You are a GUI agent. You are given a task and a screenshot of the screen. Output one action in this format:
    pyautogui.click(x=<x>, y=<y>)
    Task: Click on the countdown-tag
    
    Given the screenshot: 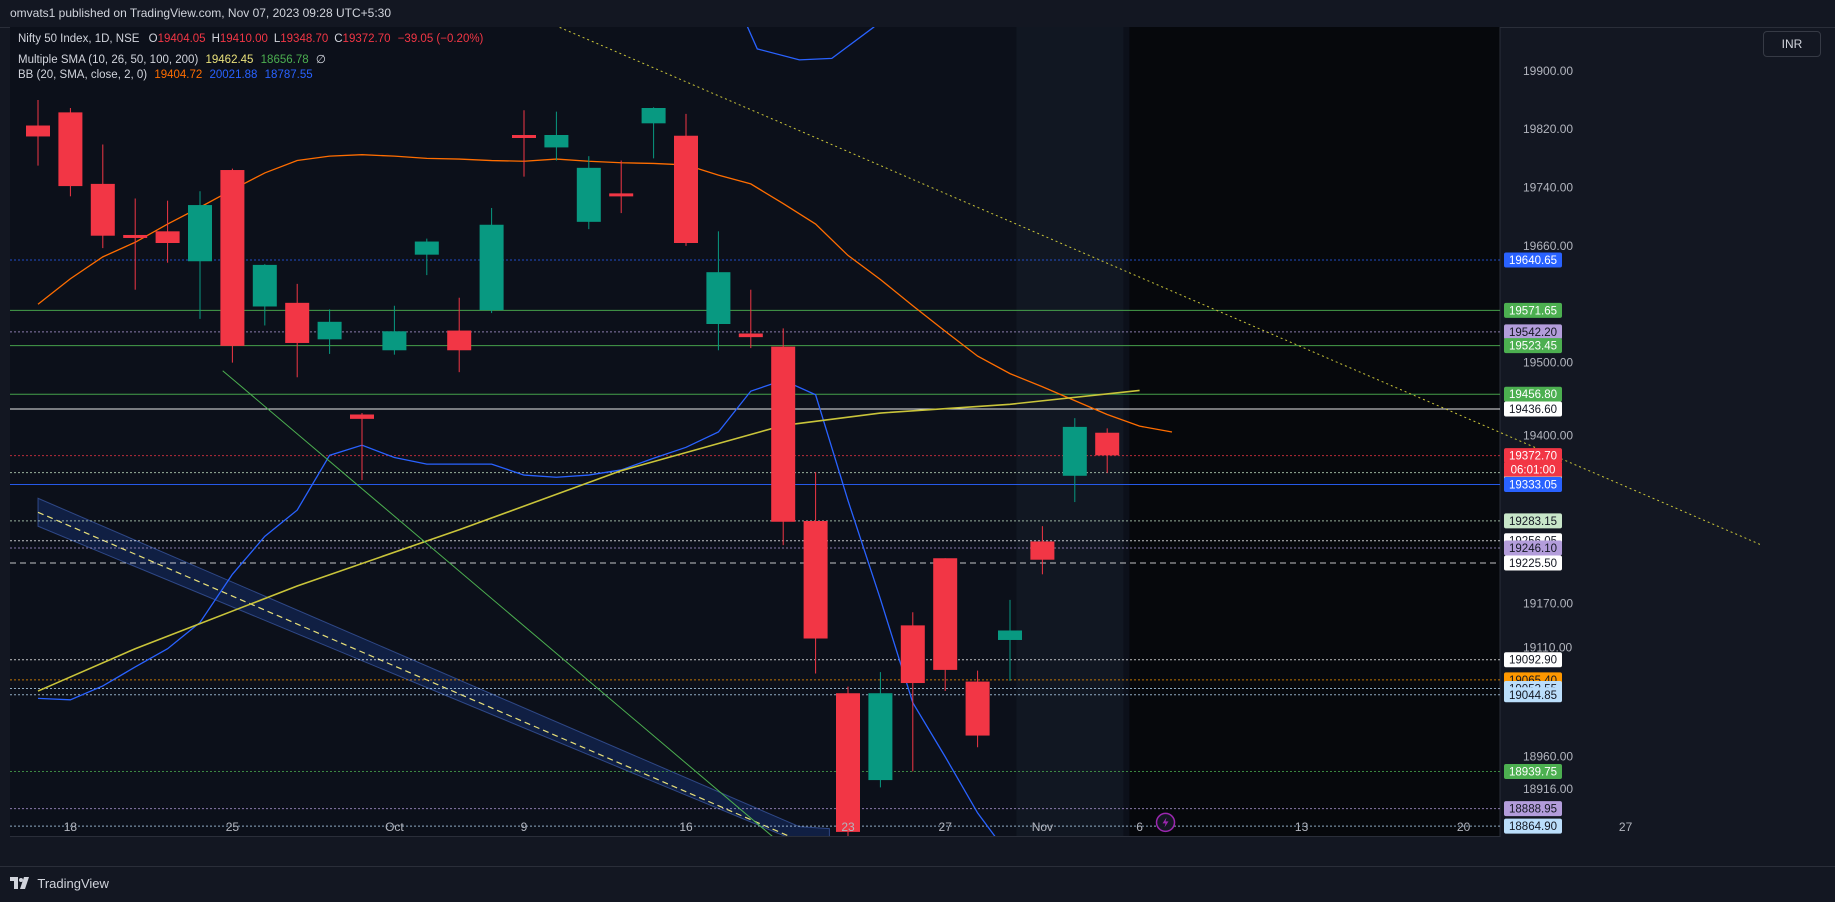 What is the action you would take?
    pyautogui.click(x=1533, y=469)
    